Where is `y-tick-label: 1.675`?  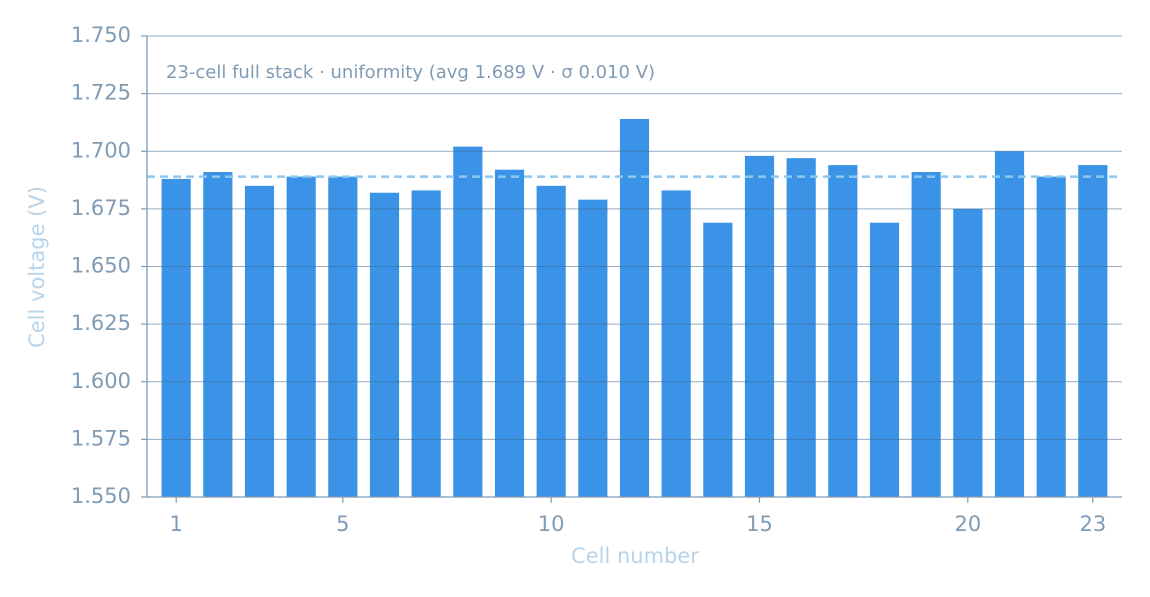 y-tick-label: 1.675 is located at coordinates (101, 208).